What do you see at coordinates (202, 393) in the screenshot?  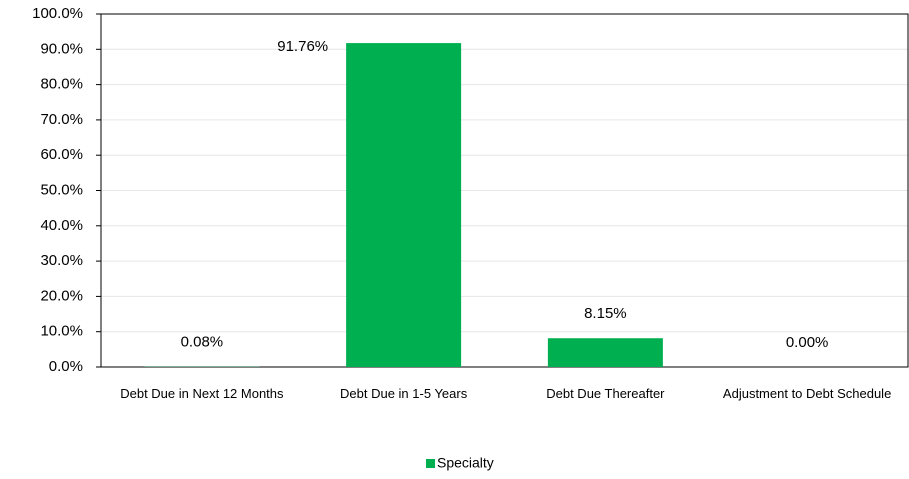 I see `x-tick-label: Debt Due in Next 12 Months` at bounding box center [202, 393].